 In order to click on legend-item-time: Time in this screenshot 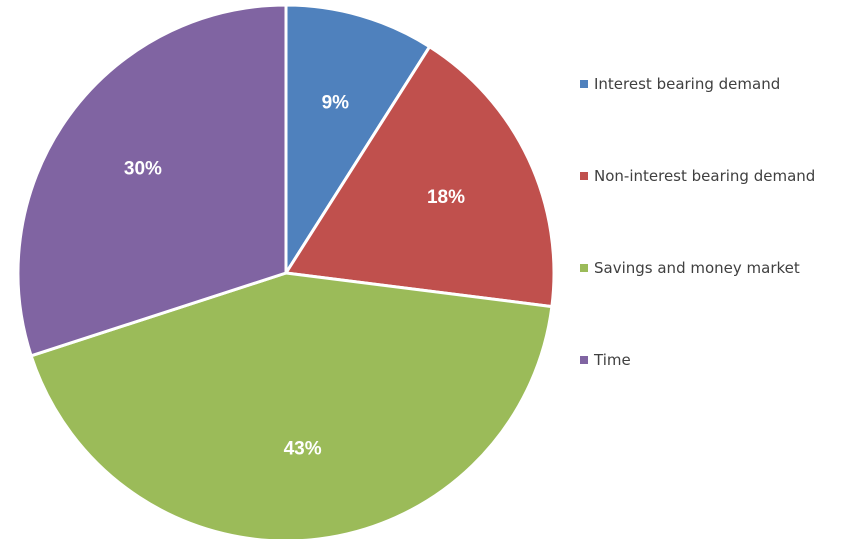, I will do `click(605, 360)`.